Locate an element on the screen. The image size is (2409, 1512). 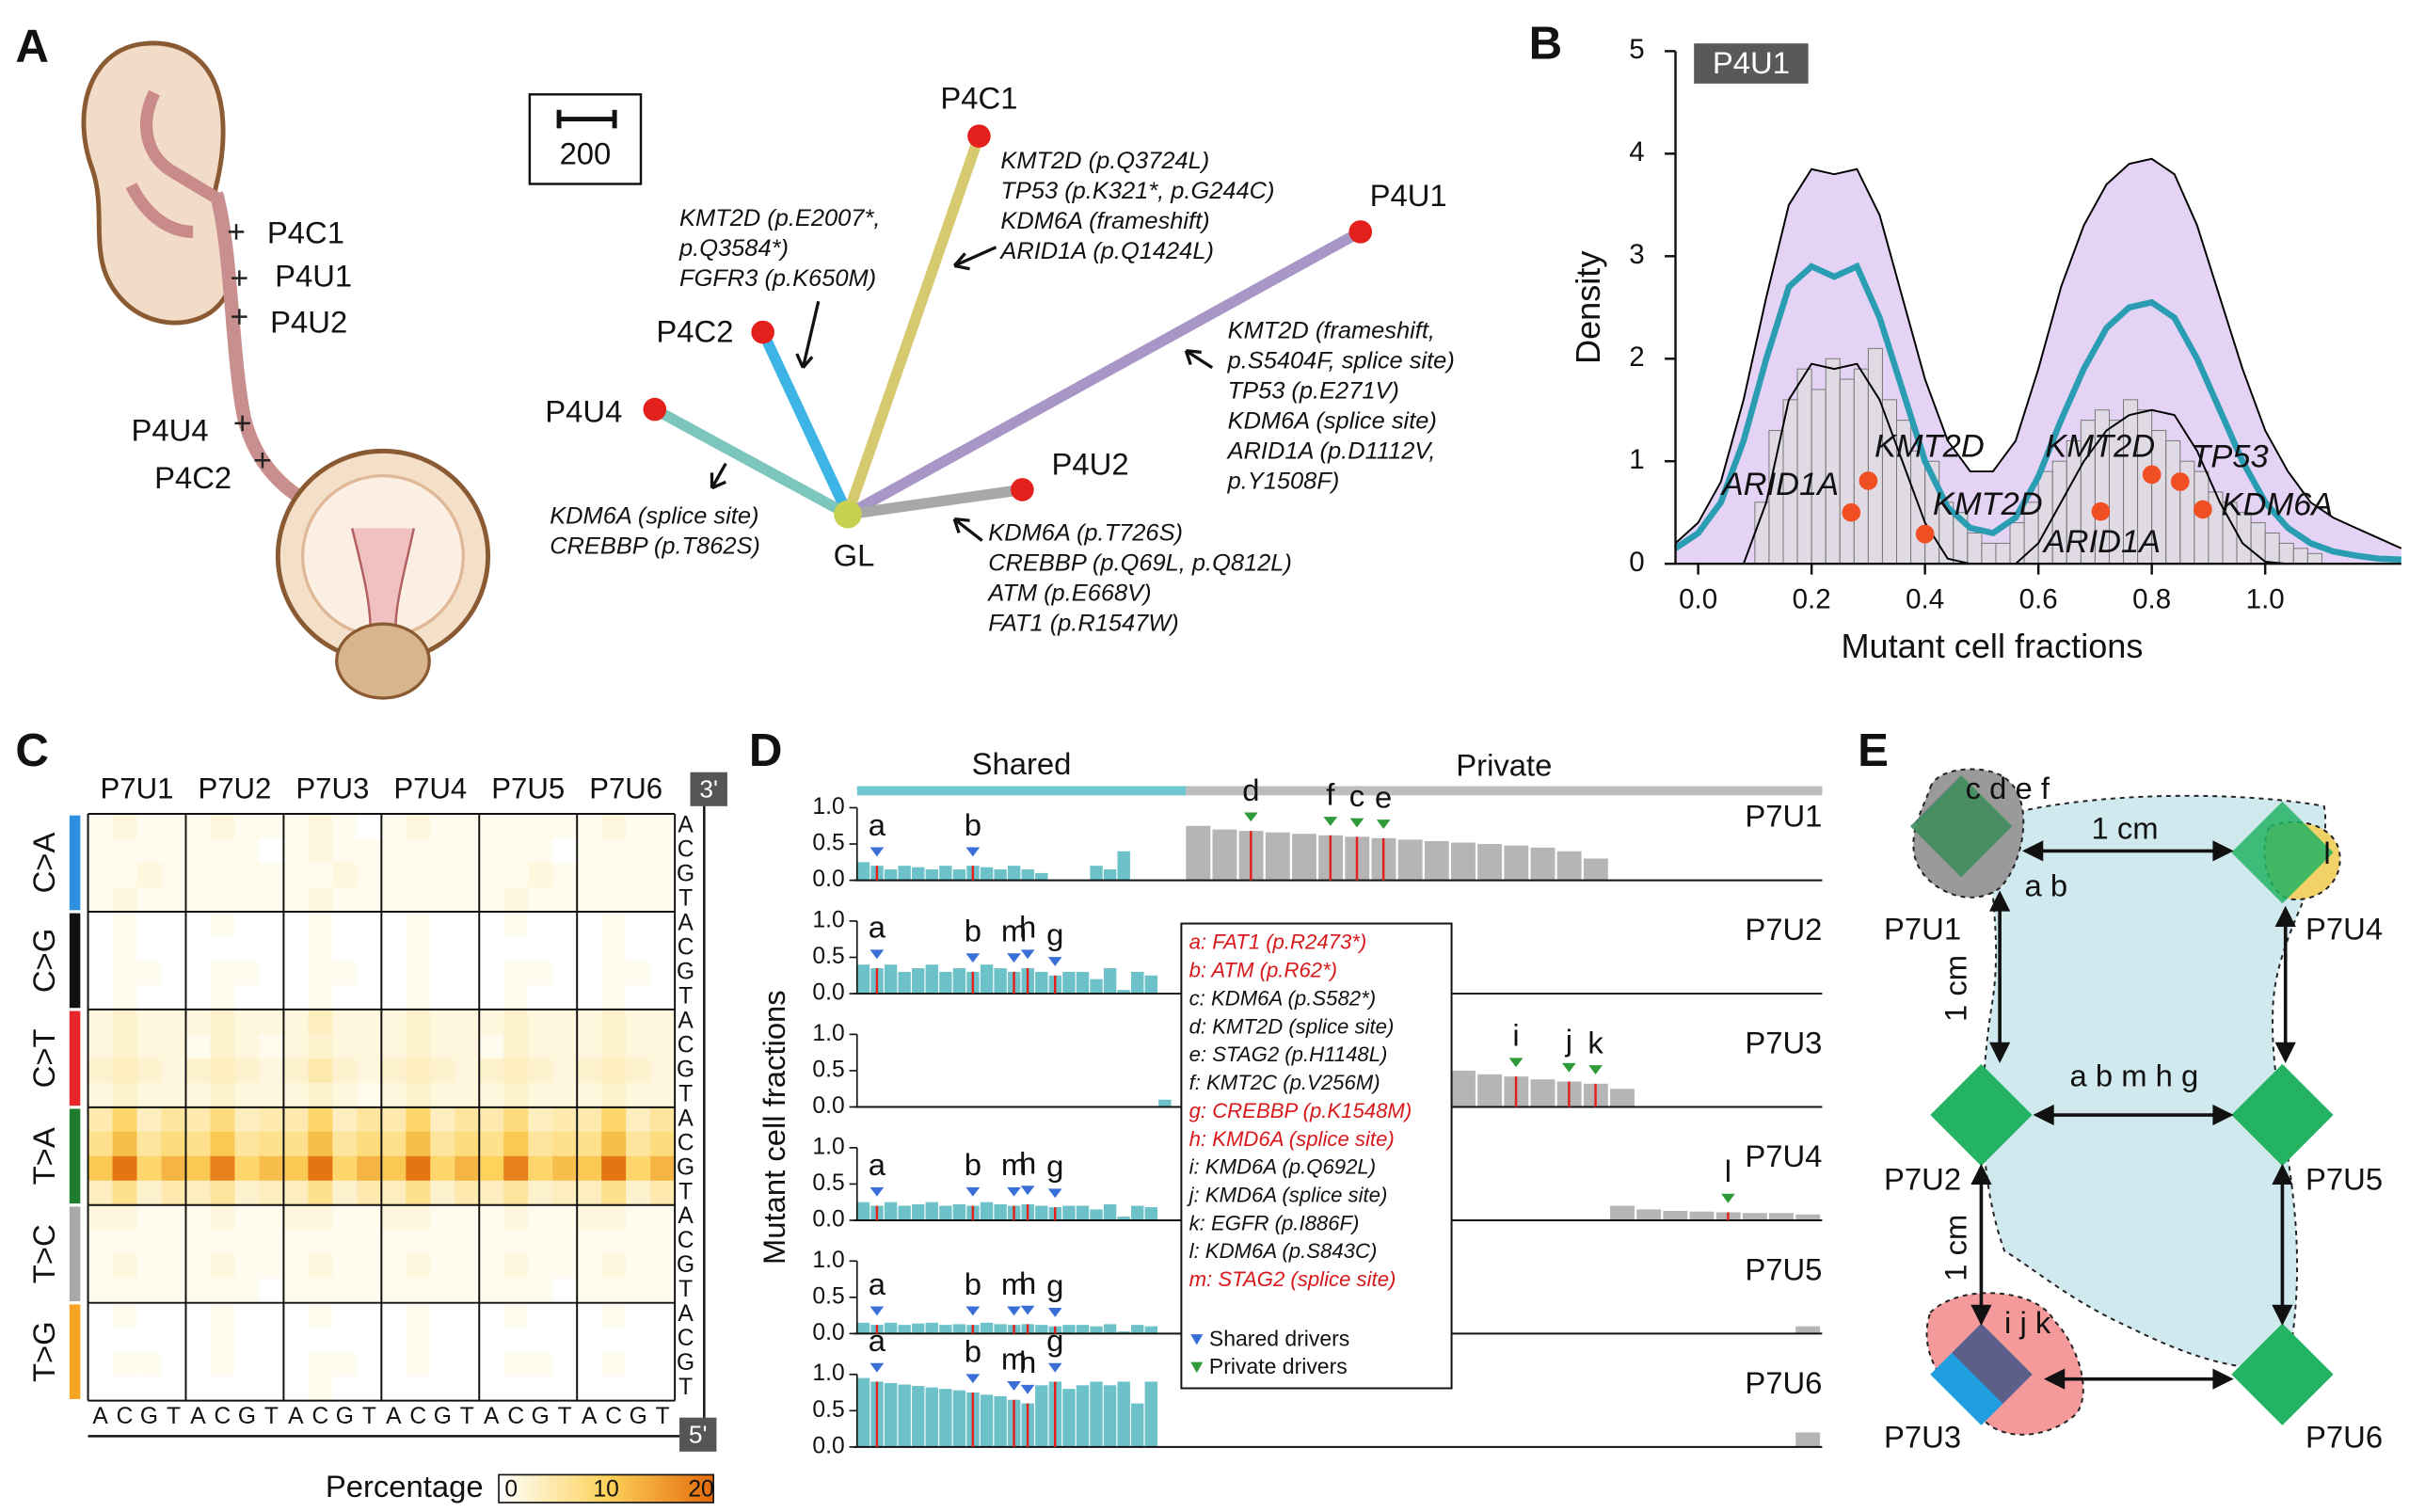
driver-letter: i is located at coordinates (1516, 1035).